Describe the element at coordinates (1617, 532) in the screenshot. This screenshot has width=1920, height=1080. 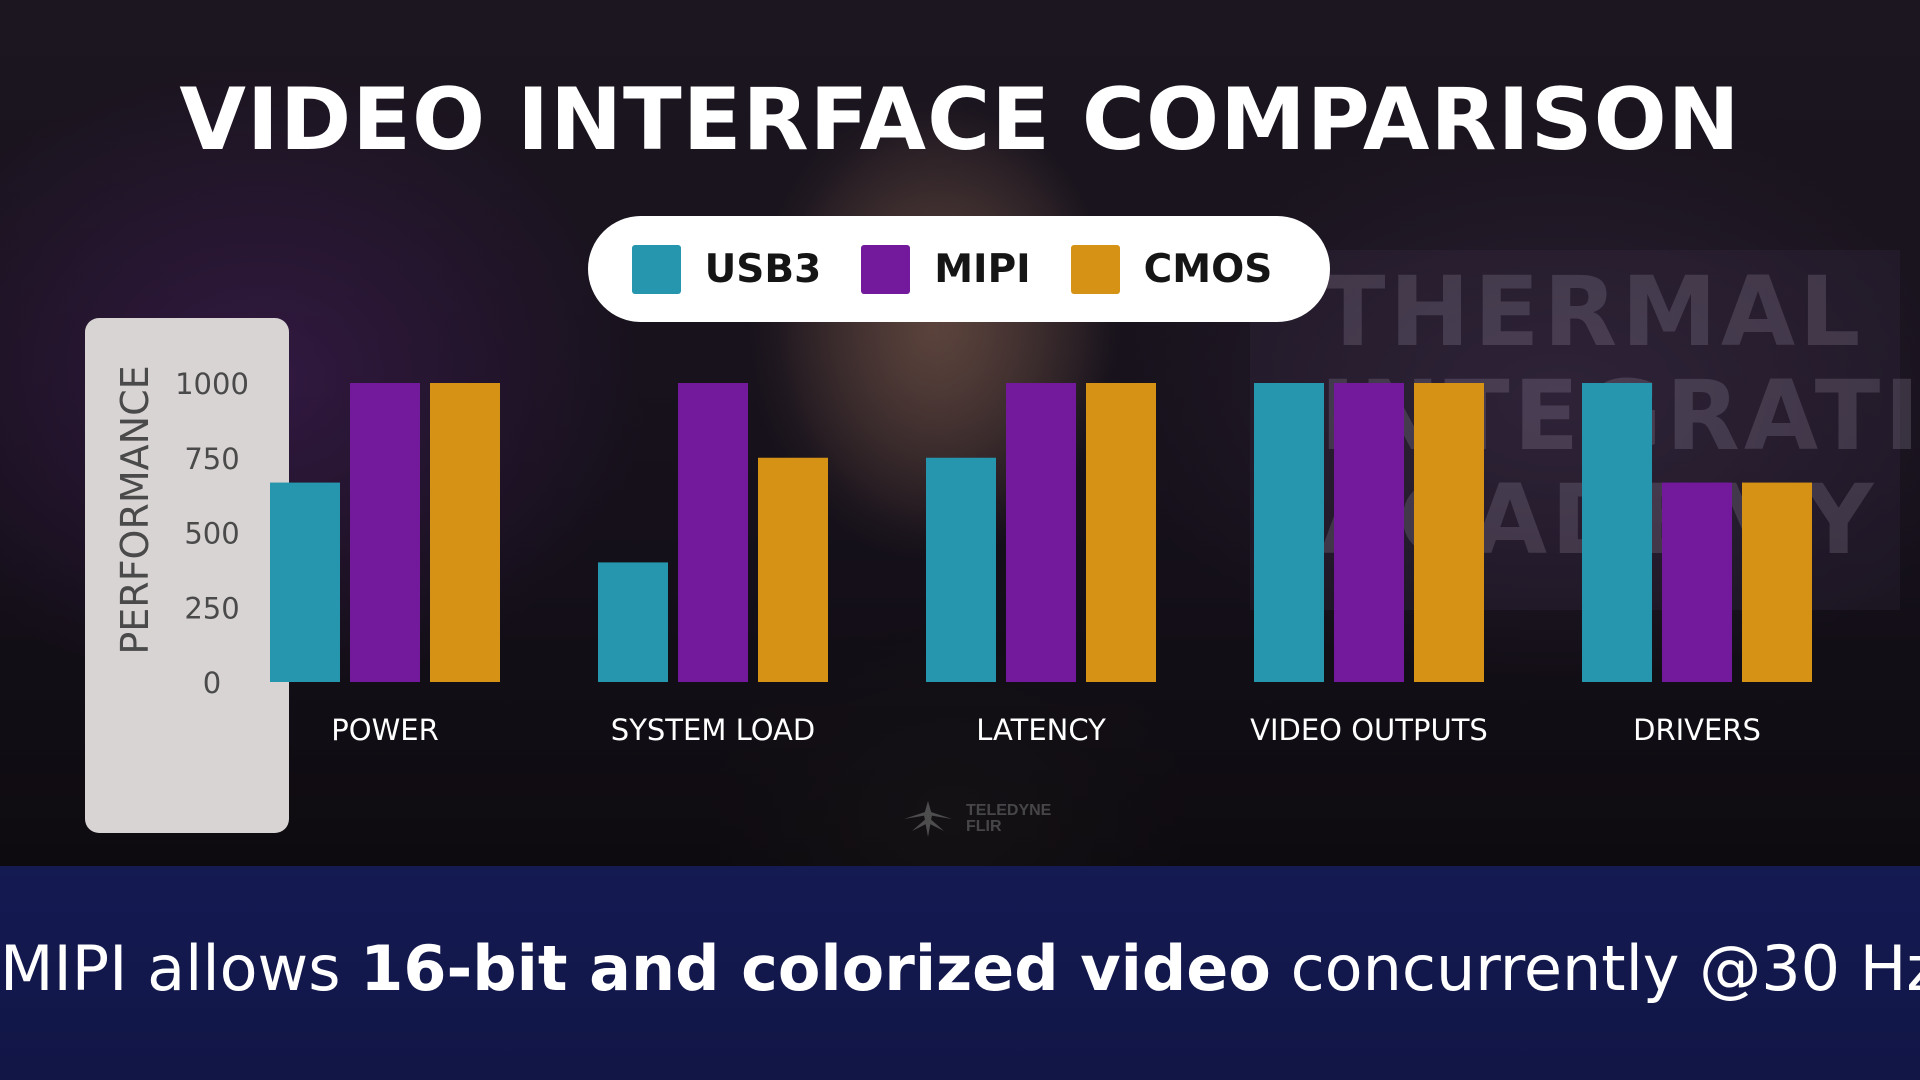
I see `bar-usb3-drivers` at that location.